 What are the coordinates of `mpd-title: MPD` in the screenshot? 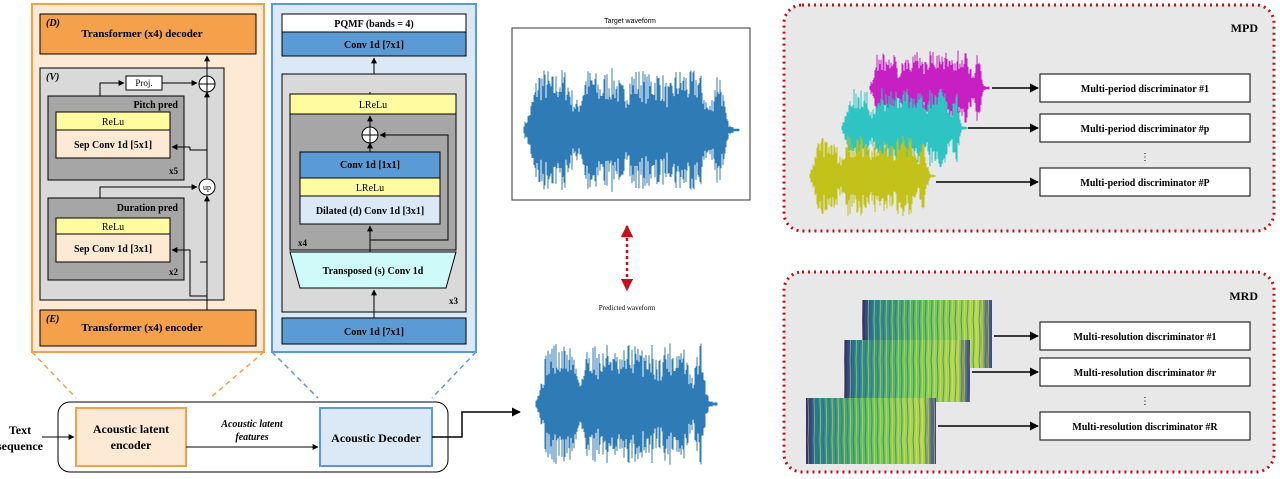 It's located at (1245, 28).